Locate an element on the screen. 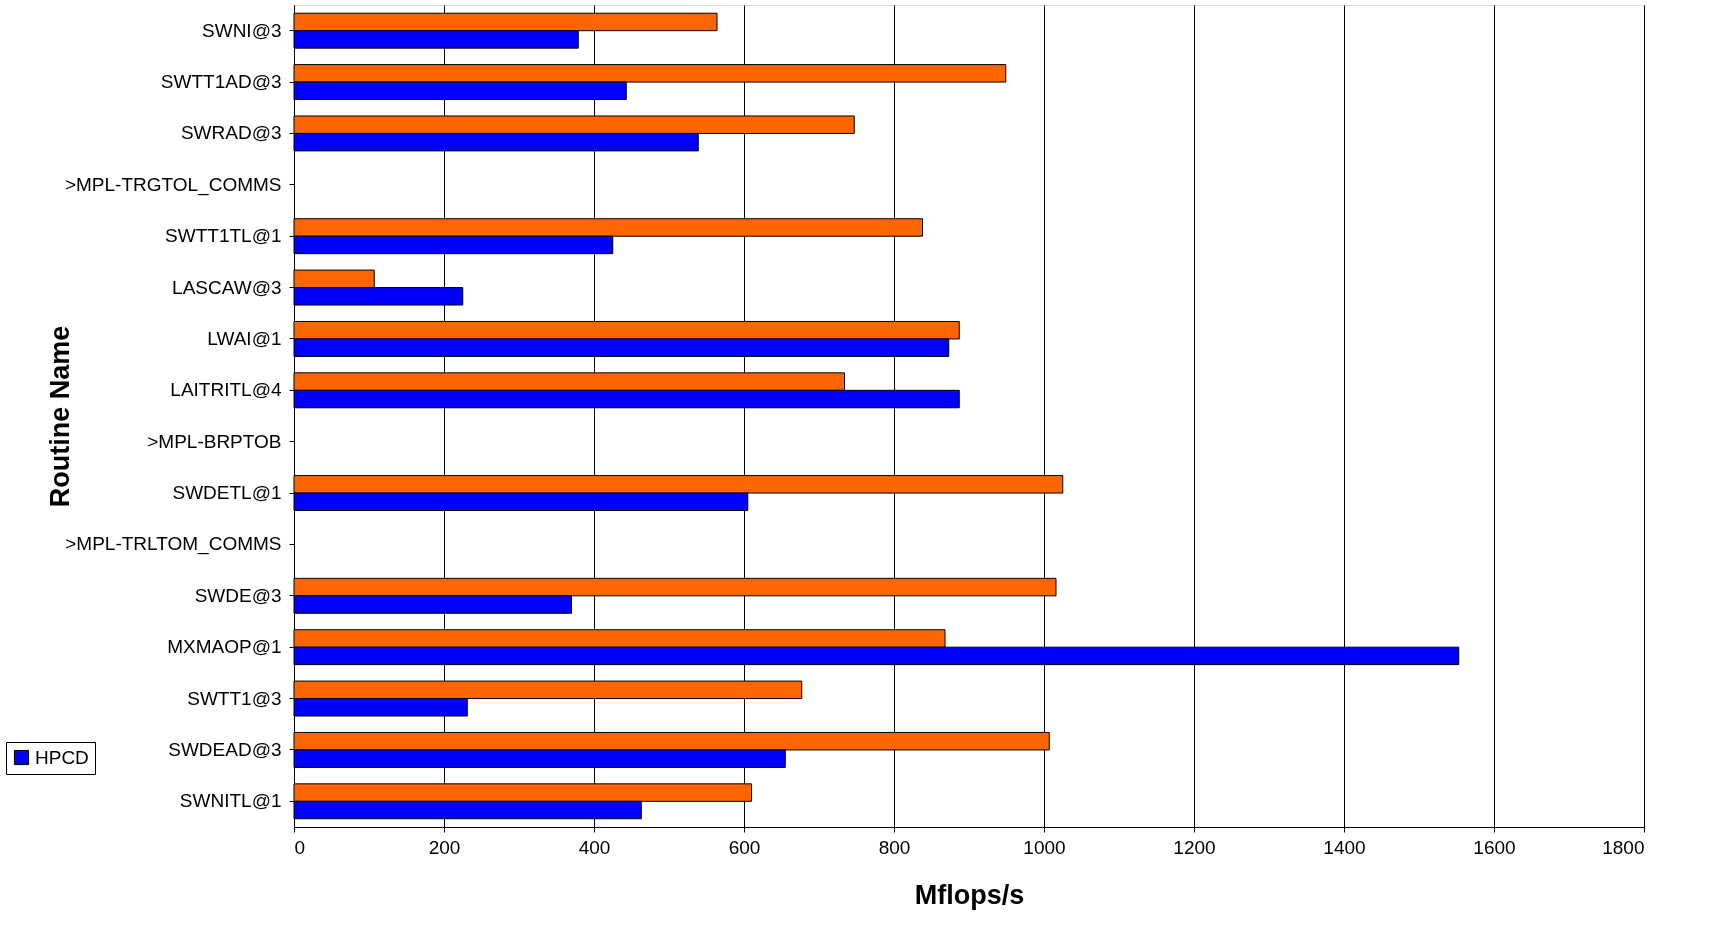  y-tick-label: SWTT1AD@3 is located at coordinates (221, 82).